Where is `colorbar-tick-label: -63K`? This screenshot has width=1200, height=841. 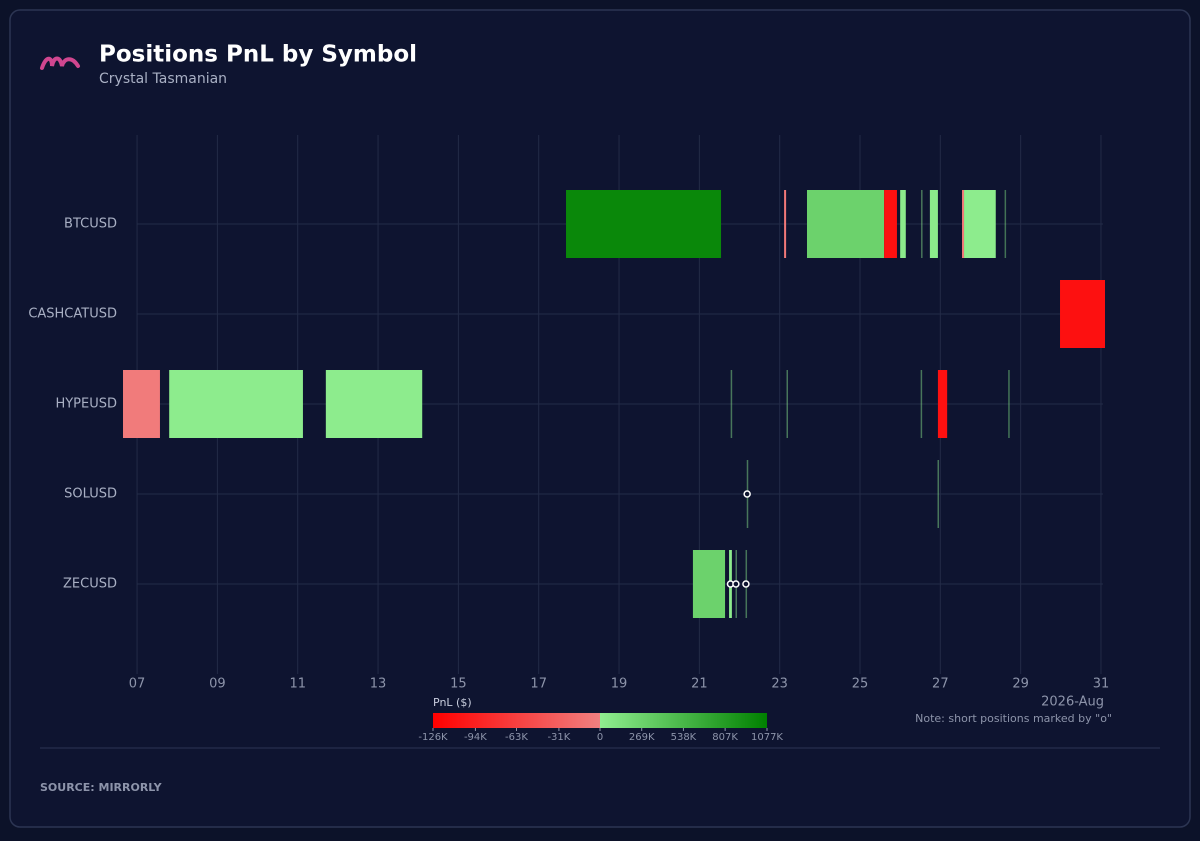 colorbar-tick-label: -63K is located at coordinates (516, 737).